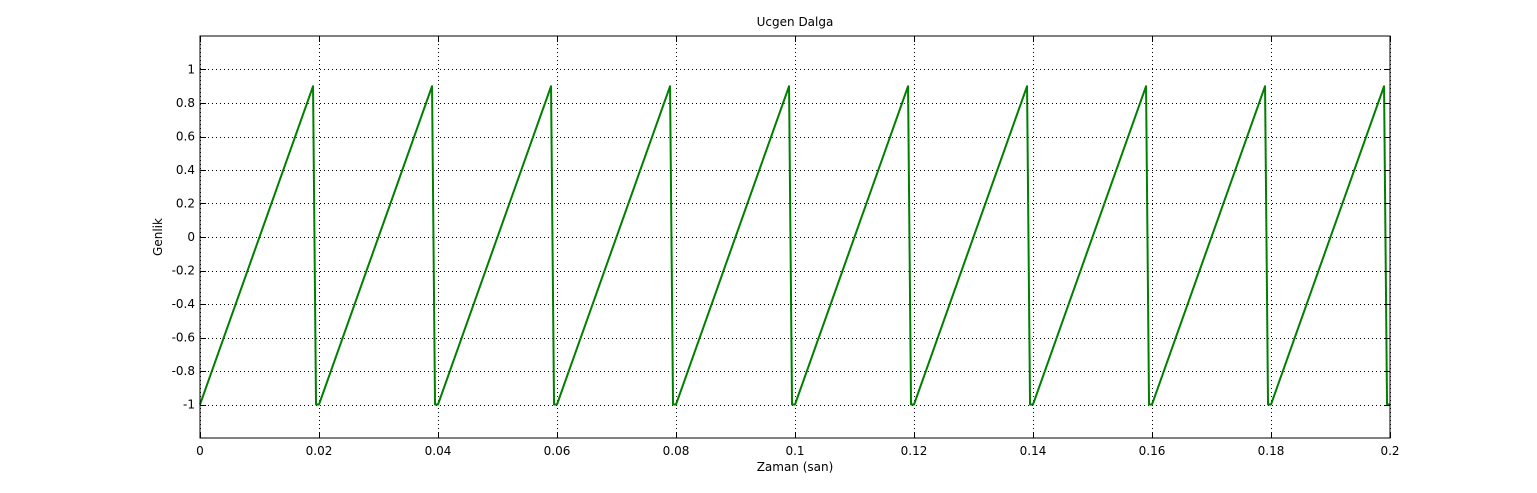  I want to click on x-tick-label: 0.02, so click(319, 451).